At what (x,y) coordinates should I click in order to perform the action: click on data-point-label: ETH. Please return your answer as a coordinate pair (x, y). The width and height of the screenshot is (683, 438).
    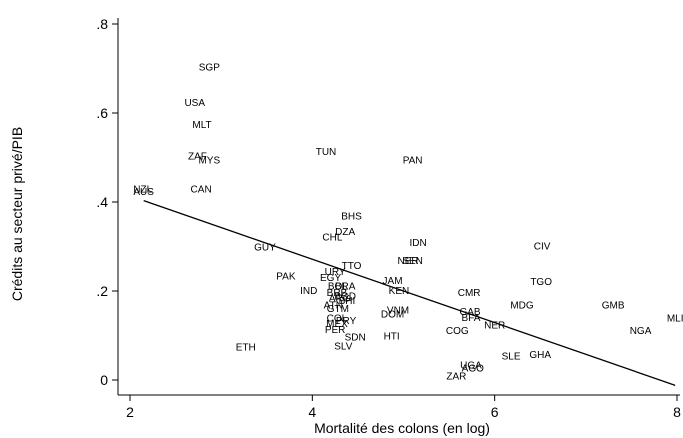
    Looking at the image, I should click on (246, 348).